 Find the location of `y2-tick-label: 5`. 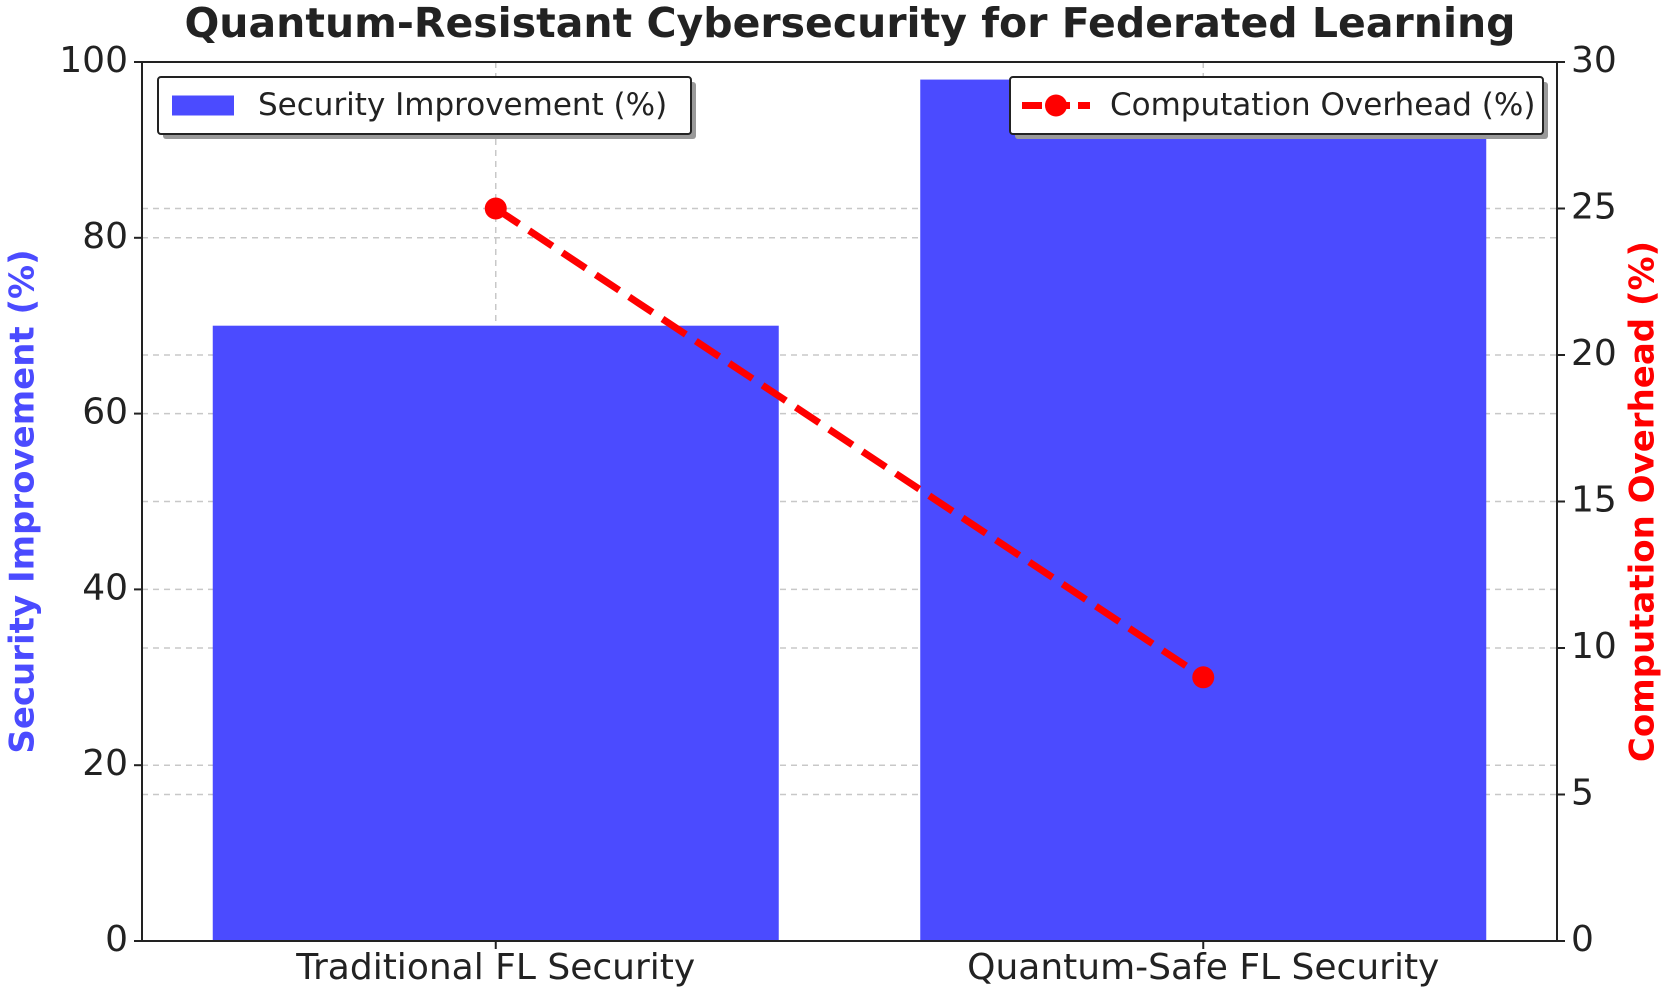

y2-tick-label: 5 is located at coordinates (1582, 793).